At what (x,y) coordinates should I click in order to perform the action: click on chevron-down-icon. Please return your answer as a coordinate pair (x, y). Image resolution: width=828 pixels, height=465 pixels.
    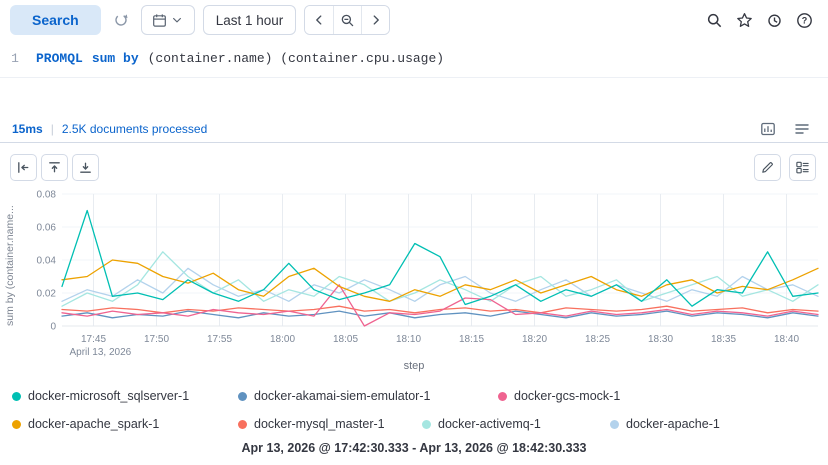
    Looking at the image, I should click on (177, 20).